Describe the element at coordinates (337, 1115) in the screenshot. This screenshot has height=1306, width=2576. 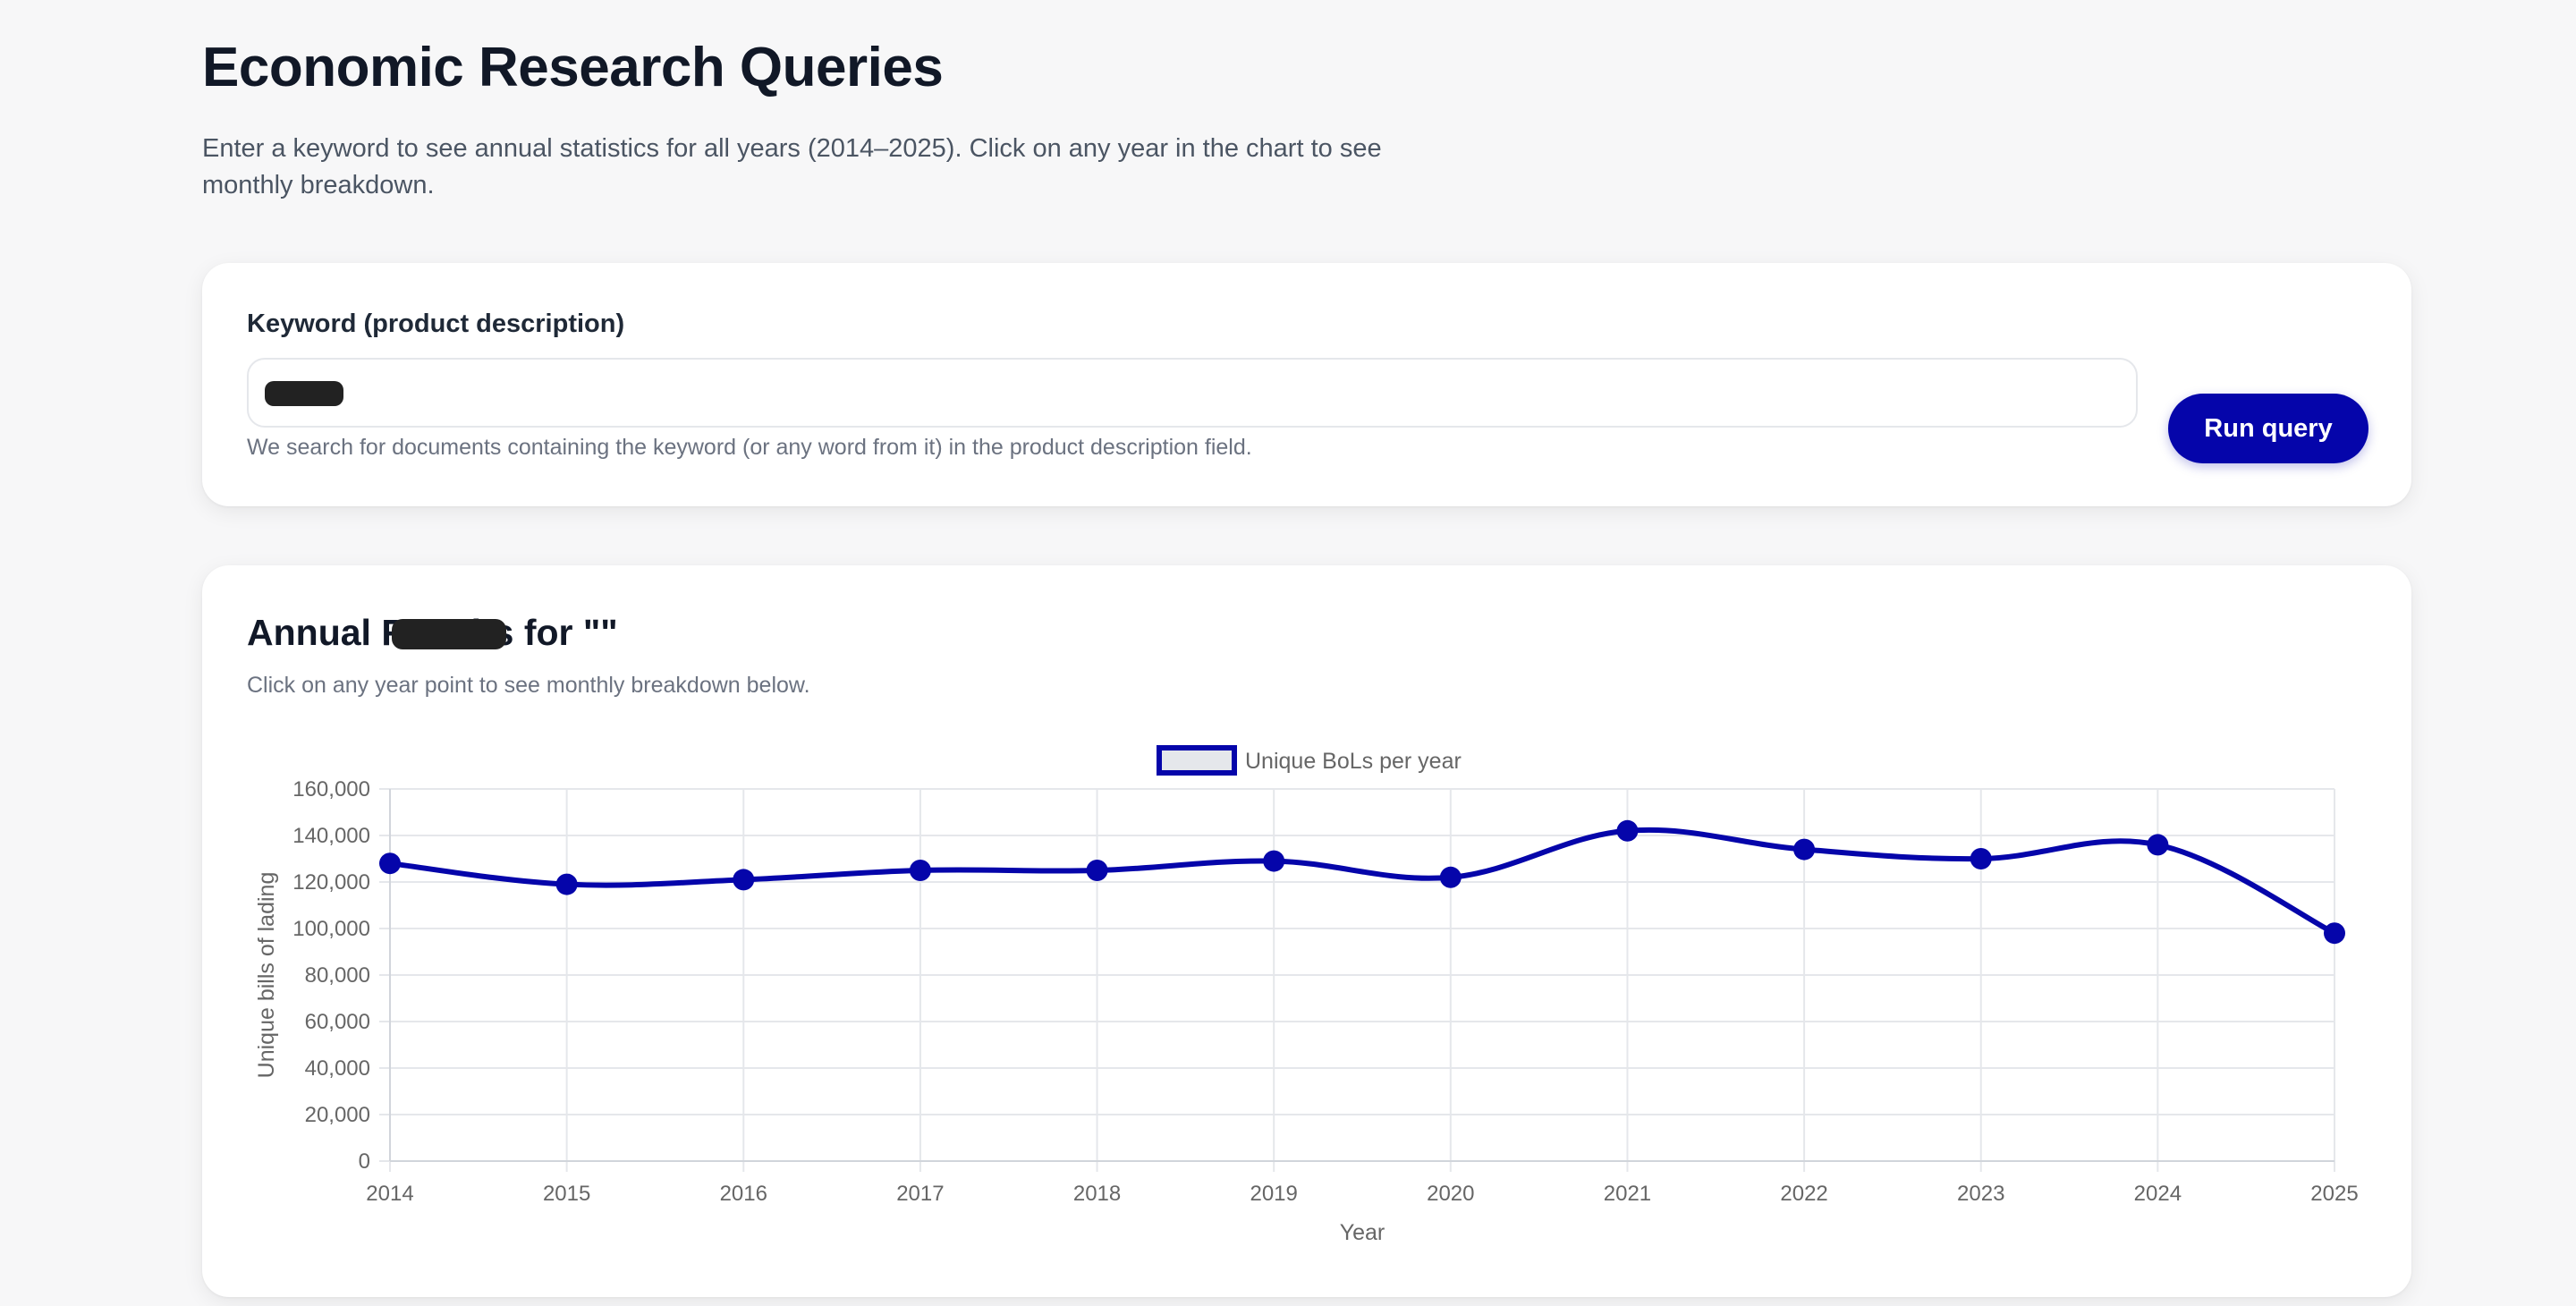
I see `y-tick-label: 20,000` at that location.